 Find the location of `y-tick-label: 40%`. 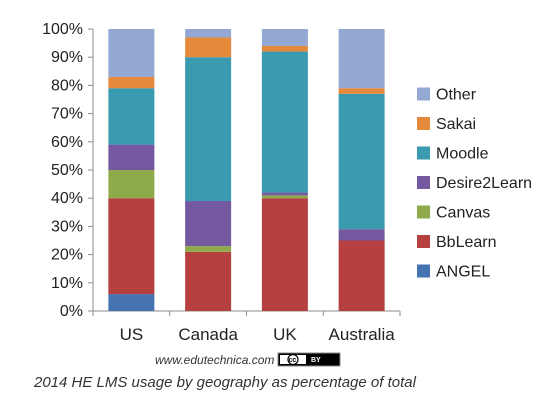

y-tick-label: 40% is located at coordinates (67, 198).